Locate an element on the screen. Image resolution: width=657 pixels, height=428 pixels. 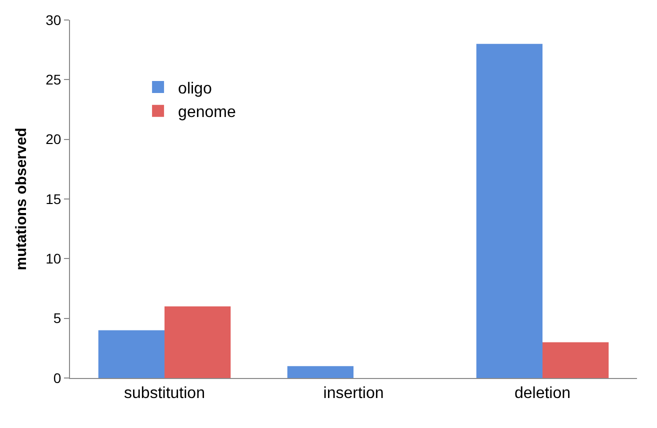
y-tick-label: 0 is located at coordinates (57, 378).